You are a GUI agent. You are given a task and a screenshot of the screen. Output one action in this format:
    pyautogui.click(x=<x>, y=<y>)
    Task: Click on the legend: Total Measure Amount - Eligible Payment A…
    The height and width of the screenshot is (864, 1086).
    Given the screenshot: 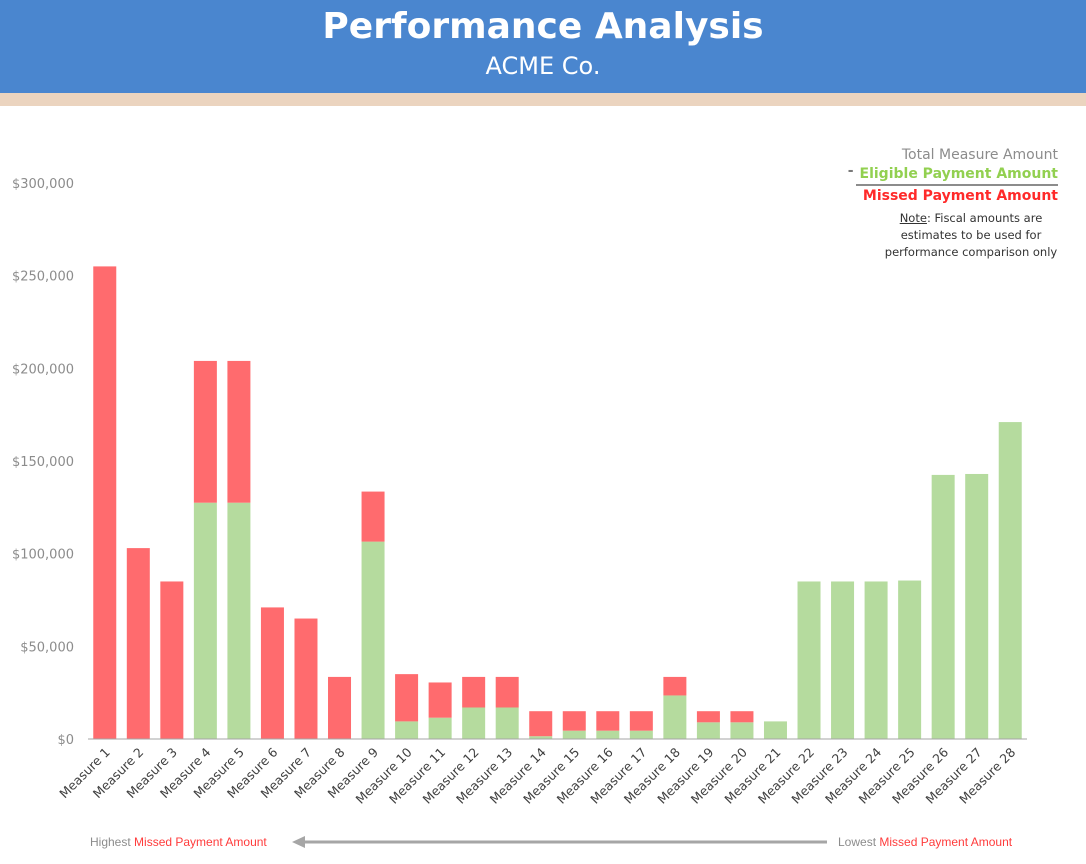 What is the action you would take?
    pyautogui.click(x=953, y=204)
    